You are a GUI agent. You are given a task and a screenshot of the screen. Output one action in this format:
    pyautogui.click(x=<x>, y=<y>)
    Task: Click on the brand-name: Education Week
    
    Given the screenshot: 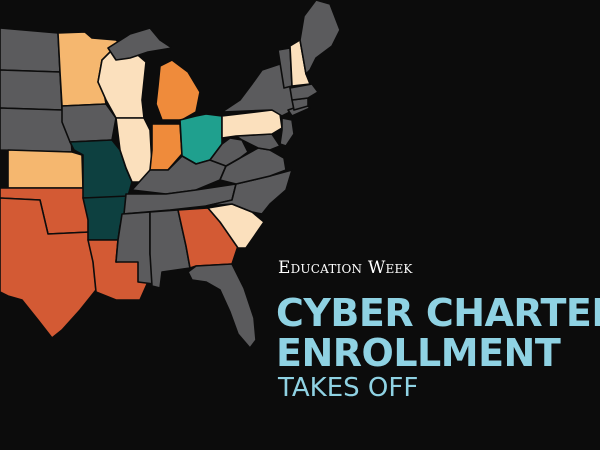 What is the action you would take?
    pyautogui.click(x=345, y=268)
    